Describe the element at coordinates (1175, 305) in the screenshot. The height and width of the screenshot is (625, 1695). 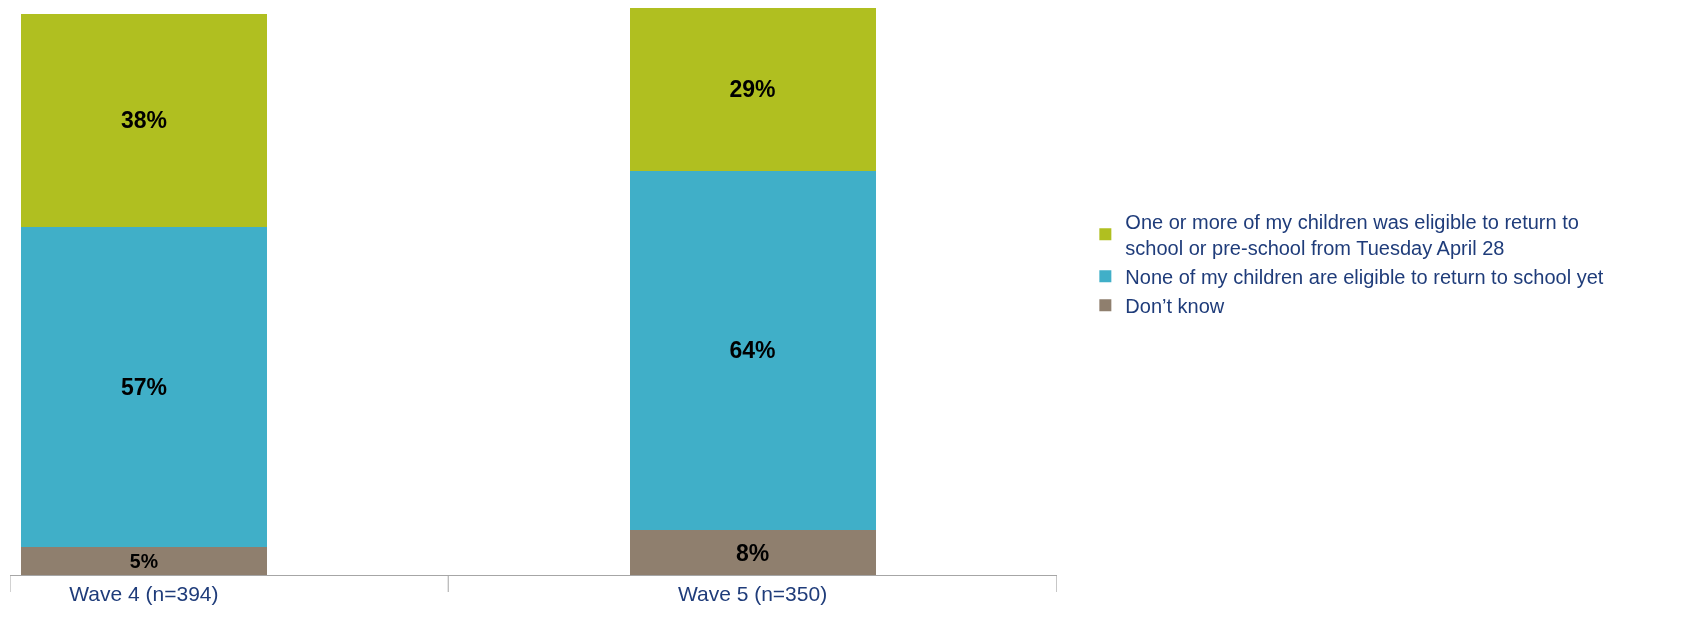
I see `legend-label: Don’t know` at that location.